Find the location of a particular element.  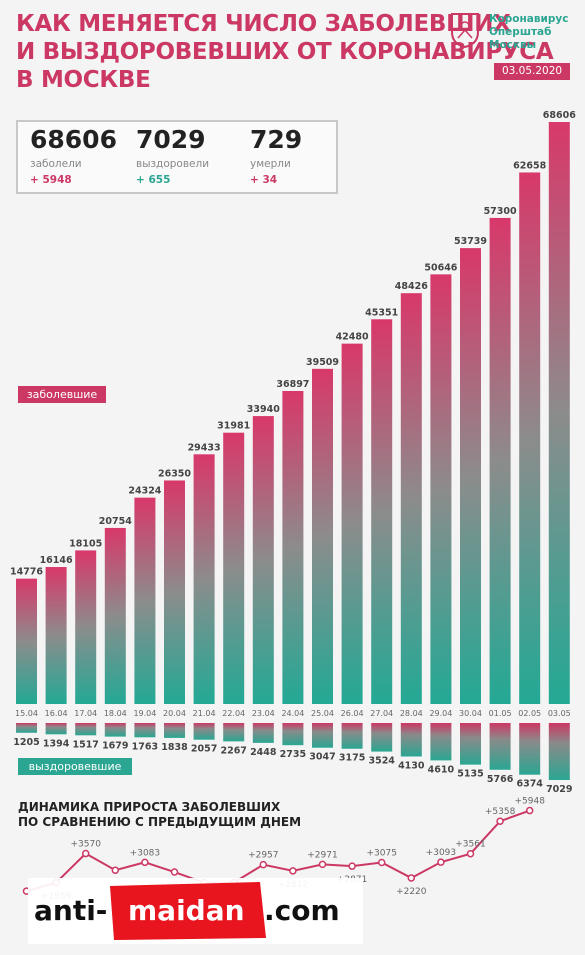

date-tick-label: 26.04 is located at coordinates (352, 713).